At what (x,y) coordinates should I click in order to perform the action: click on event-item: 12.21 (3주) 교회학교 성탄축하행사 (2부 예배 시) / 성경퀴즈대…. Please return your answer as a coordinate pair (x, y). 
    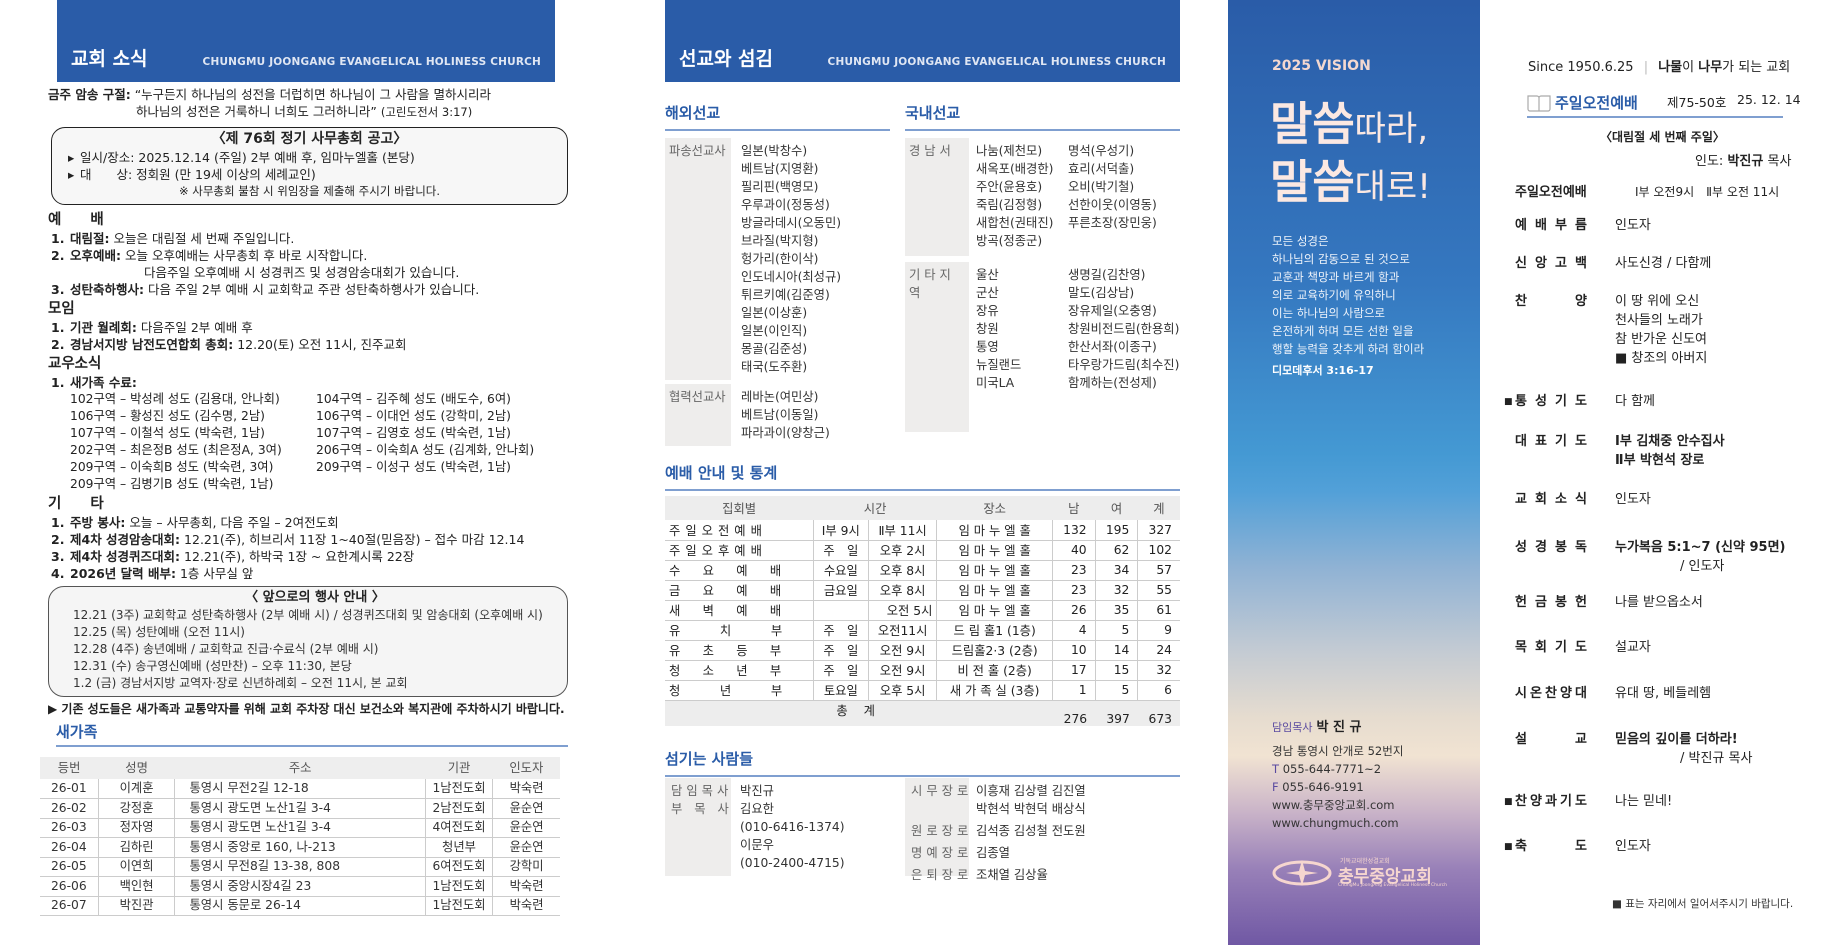
    Looking at the image, I should click on (308, 615).